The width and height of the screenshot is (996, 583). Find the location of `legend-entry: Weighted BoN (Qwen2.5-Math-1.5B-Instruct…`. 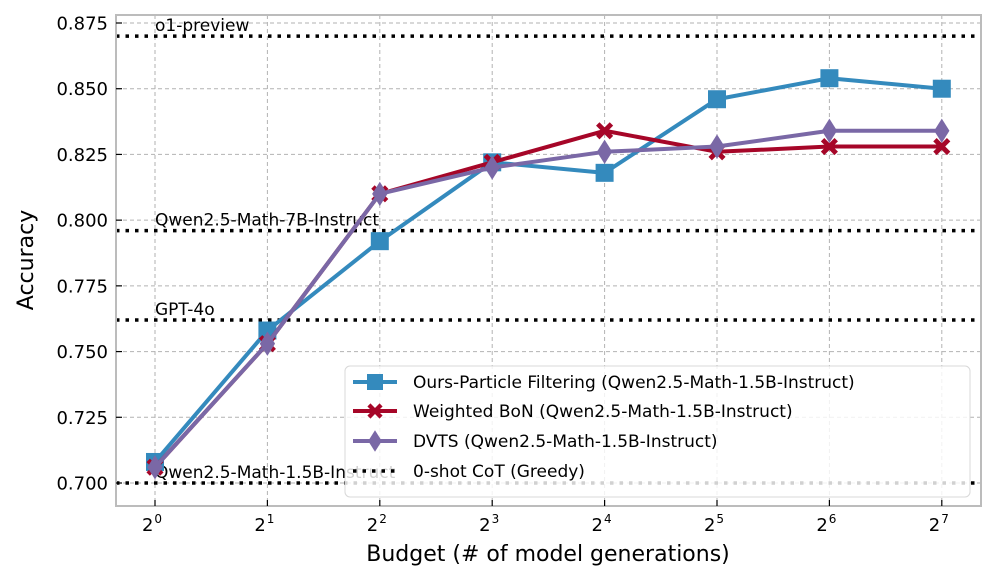

legend-entry: Weighted BoN (Qwen2.5-Math-1.5B-Instruct… is located at coordinates (573, 412).